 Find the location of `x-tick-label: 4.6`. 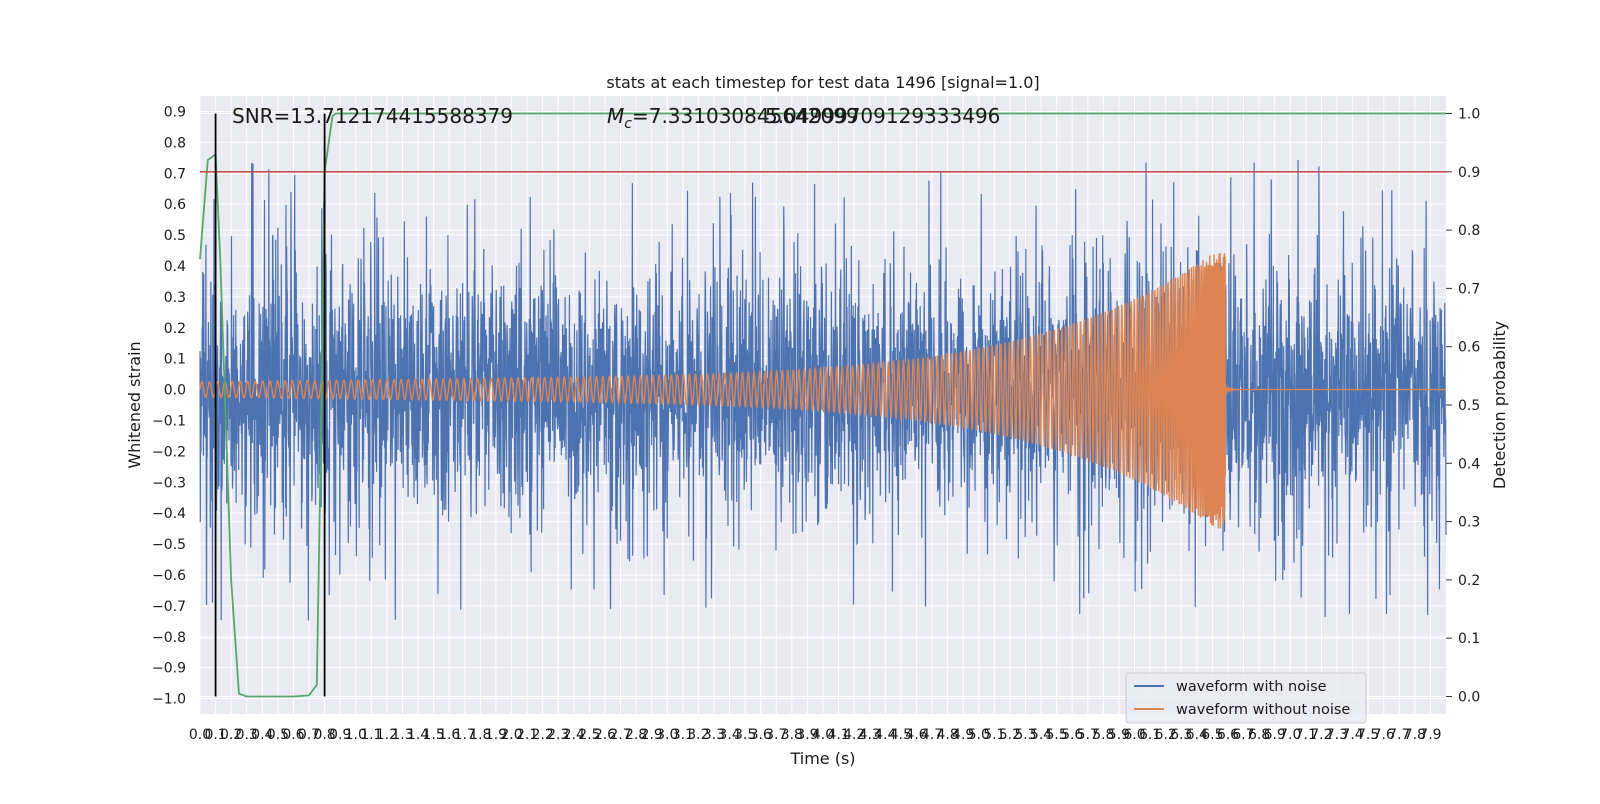

x-tick-label: 4.6 is located at coordinates (916, 735).